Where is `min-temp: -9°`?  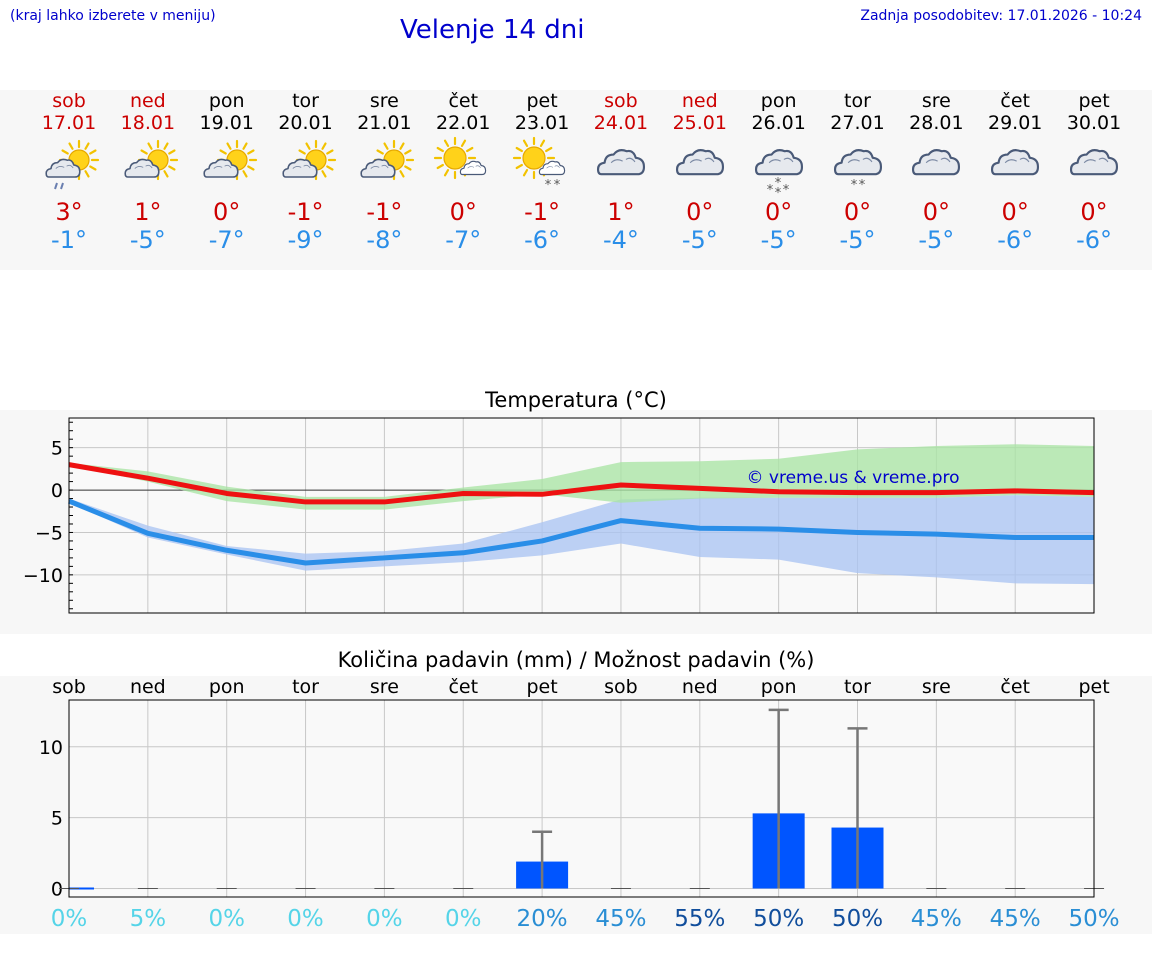 min-temp: -9° is located at coordinates (305, 240).